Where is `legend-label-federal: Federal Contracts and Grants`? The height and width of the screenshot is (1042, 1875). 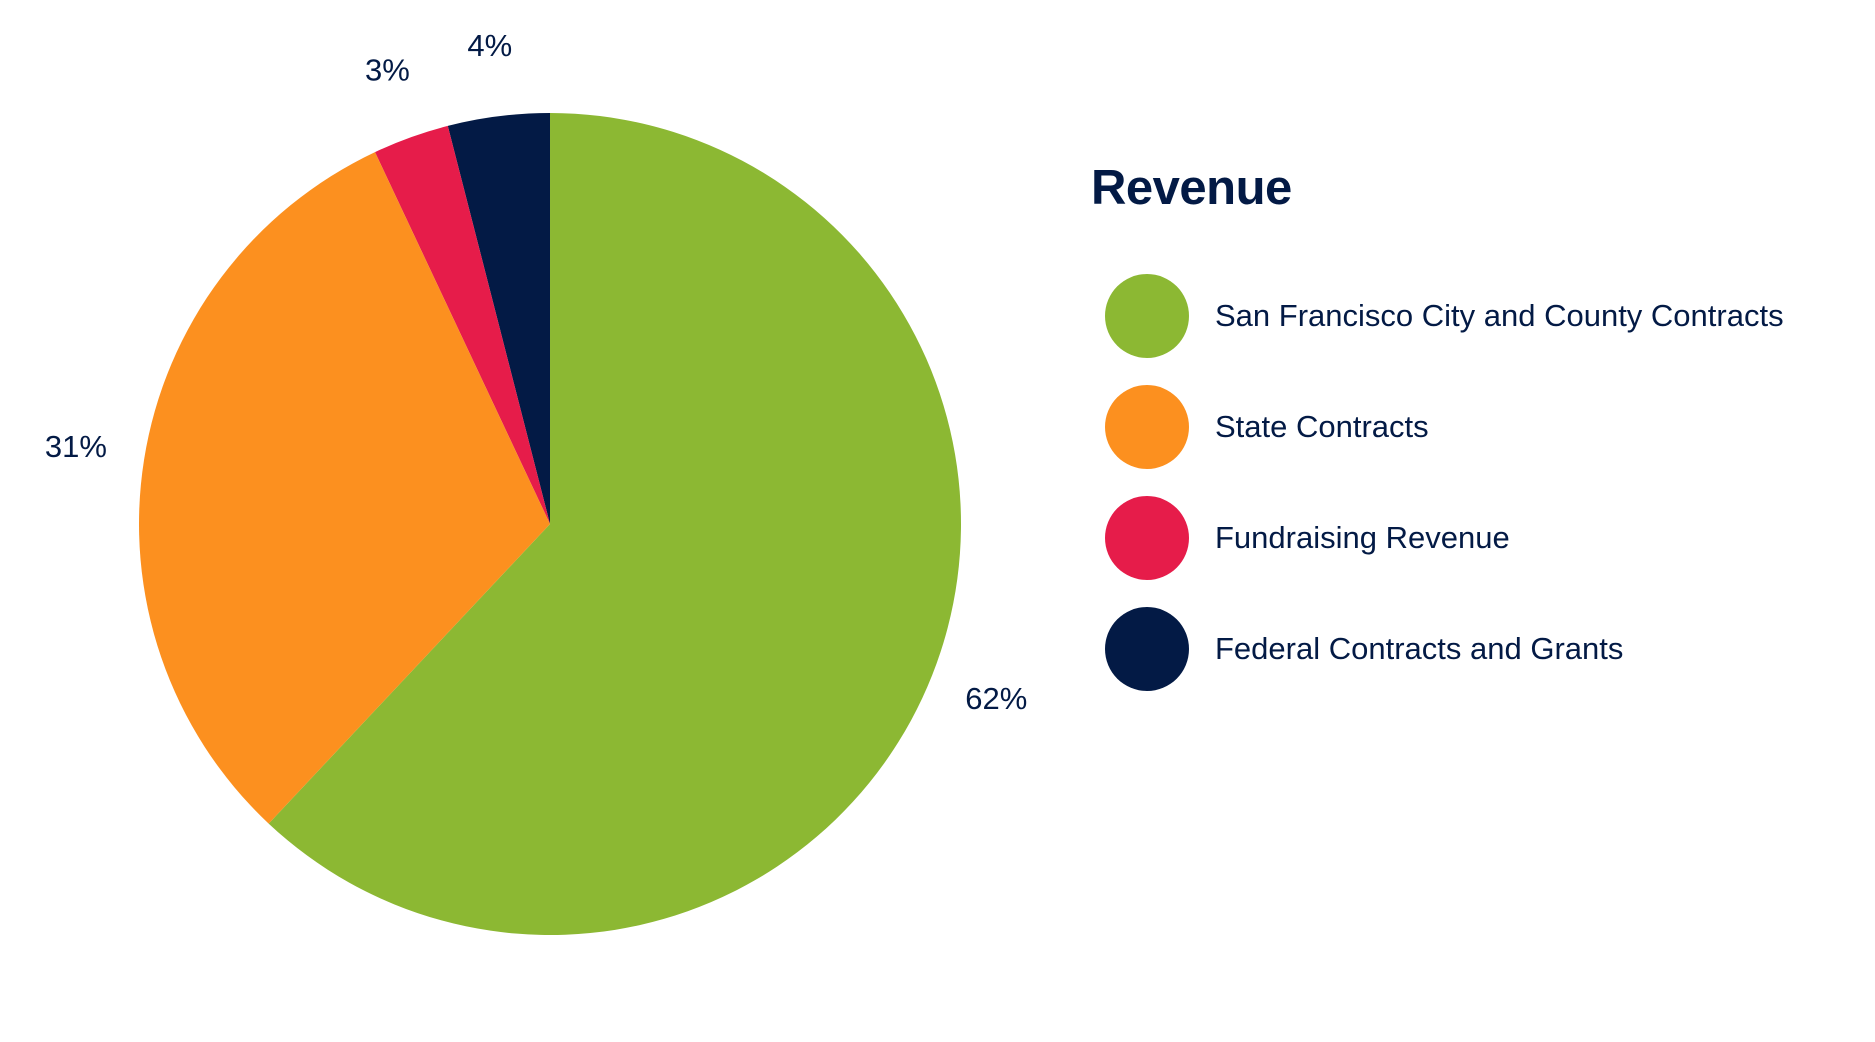 legend-label-federal: Federal Contracts and Grants is located at coordinates (1419, 648).